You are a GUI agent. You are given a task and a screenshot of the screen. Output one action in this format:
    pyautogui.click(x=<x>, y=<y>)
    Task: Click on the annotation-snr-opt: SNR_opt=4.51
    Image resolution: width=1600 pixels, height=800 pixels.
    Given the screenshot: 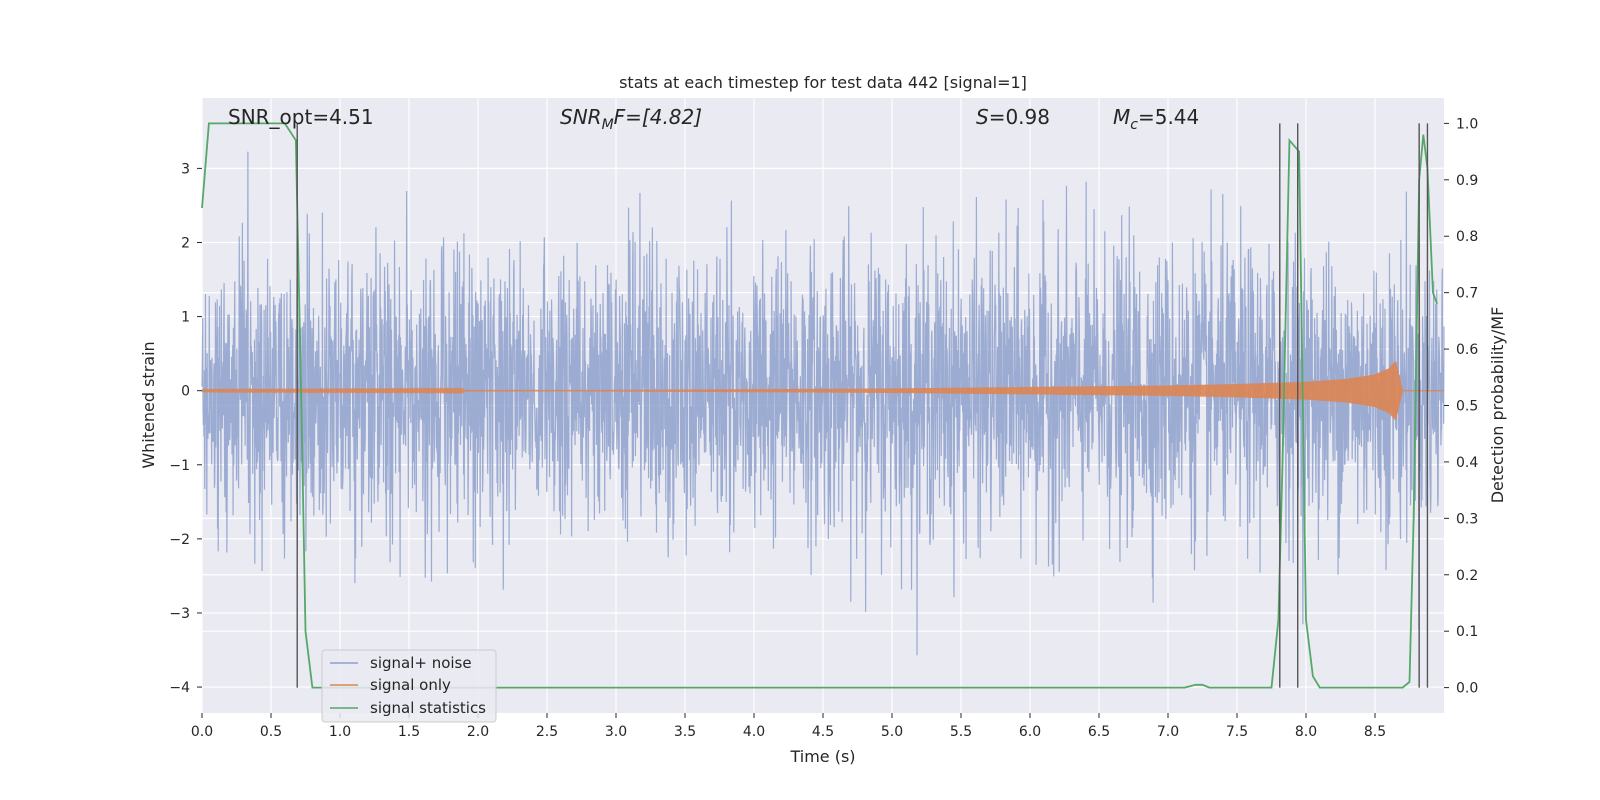 What is the action you would take?
    pyautogui.click(x=301, y=117)
    